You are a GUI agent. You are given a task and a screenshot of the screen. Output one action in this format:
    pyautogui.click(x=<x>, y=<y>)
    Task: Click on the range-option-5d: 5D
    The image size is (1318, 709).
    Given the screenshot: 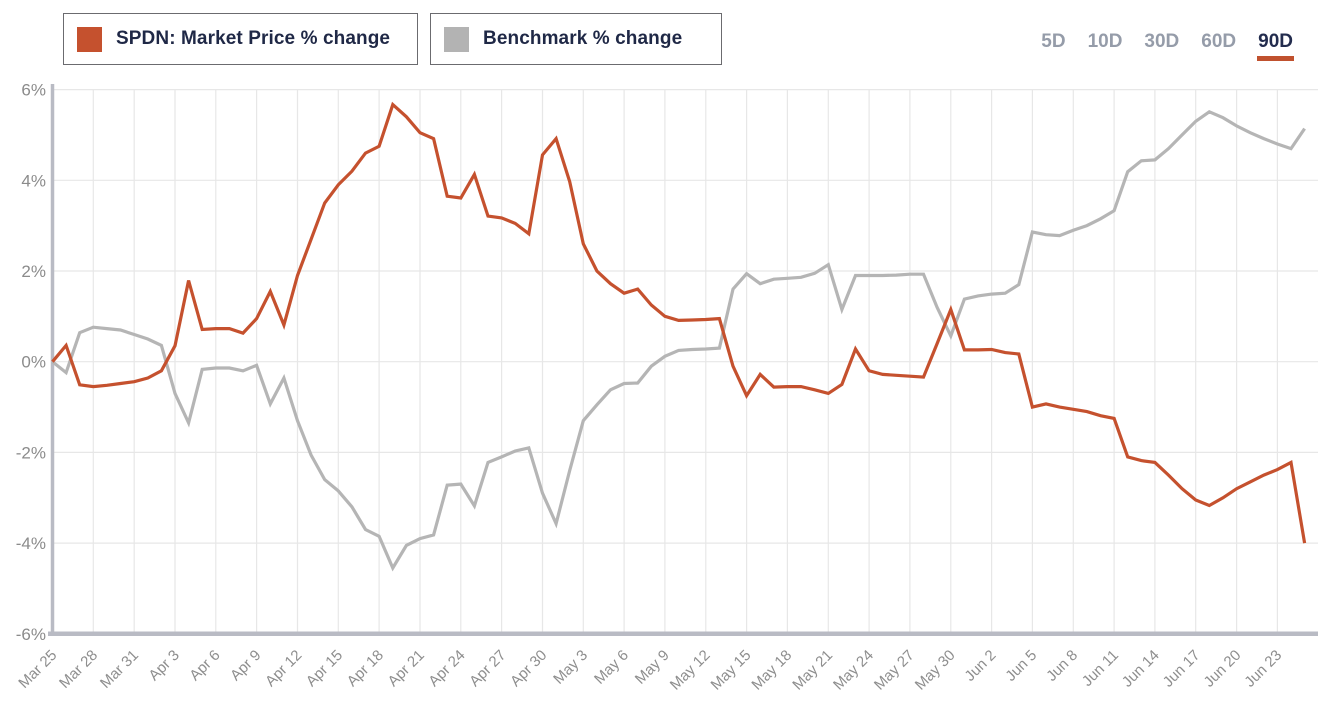 What is the action you would take?
    pyautogui.click(x=1053, y=42)
    